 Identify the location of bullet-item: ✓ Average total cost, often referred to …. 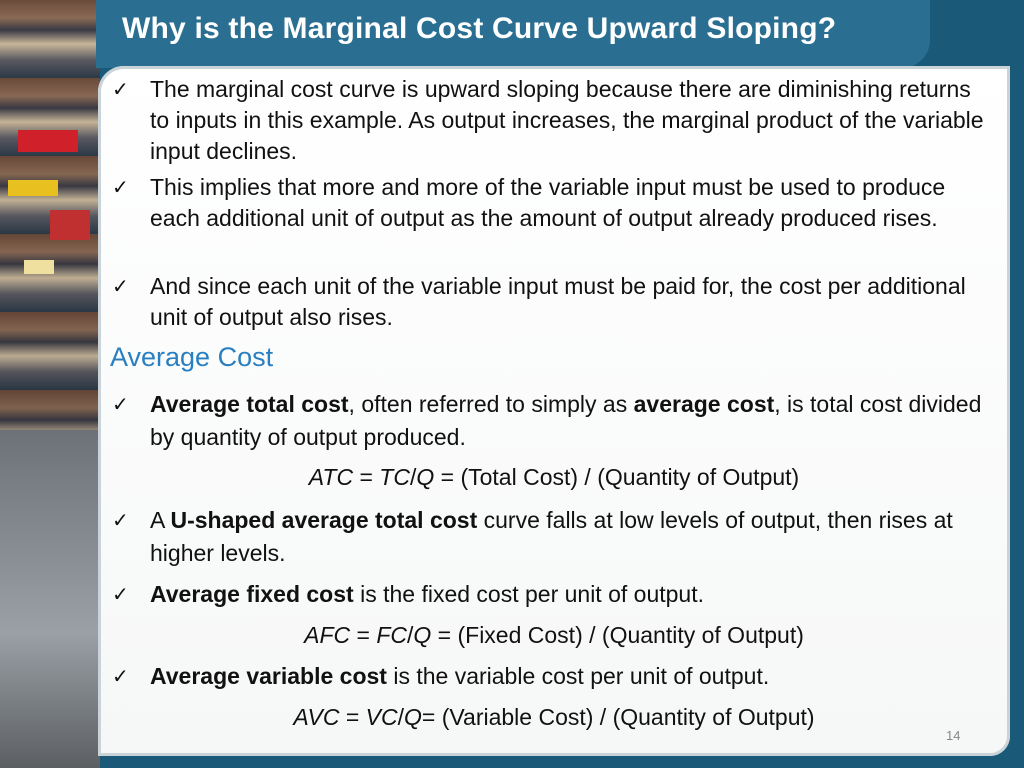
(552, 421).